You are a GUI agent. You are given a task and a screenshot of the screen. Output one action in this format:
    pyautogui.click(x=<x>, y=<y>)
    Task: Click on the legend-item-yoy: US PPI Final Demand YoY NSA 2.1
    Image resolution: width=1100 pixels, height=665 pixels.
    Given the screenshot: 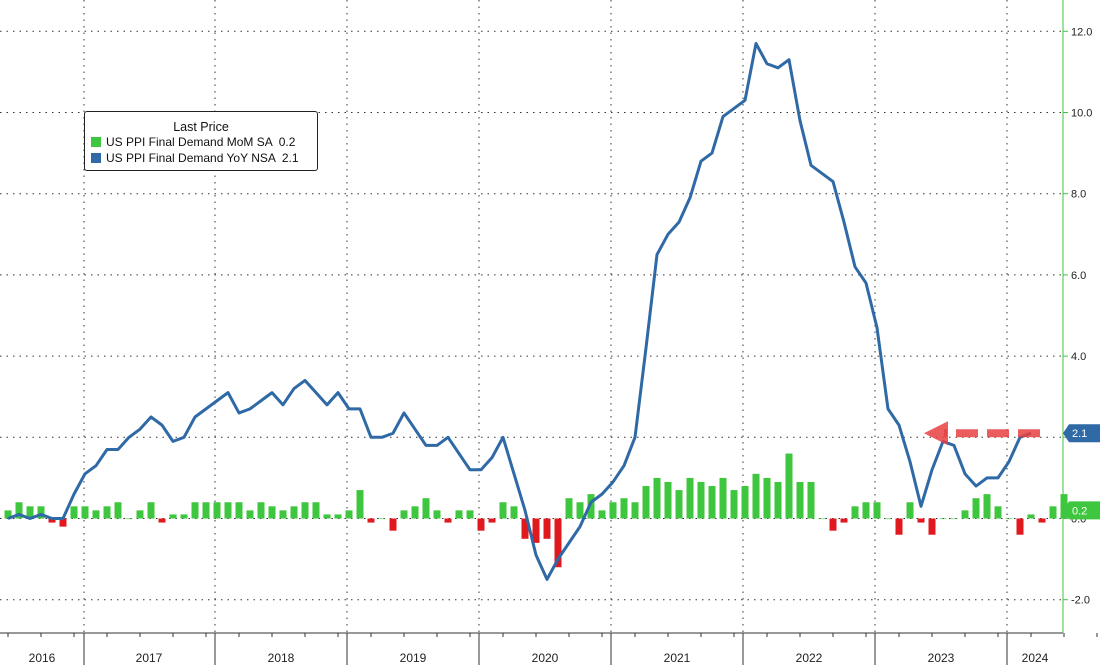 What is the action you would take?
    pyautogui.click(x=204, y=158)
    